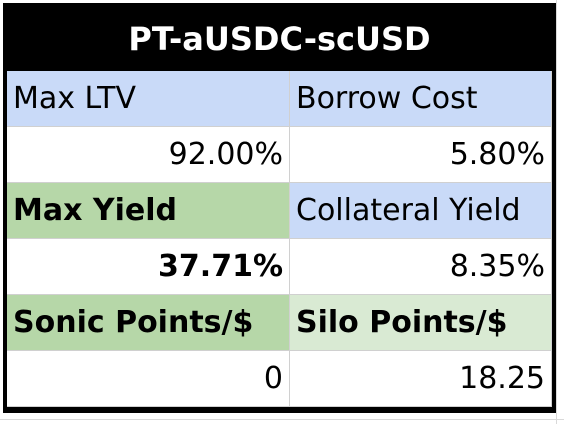  Describe the element at coordinates (421, 99) in the screenshot. I see `label-cell: Borrow Cost` at that location.